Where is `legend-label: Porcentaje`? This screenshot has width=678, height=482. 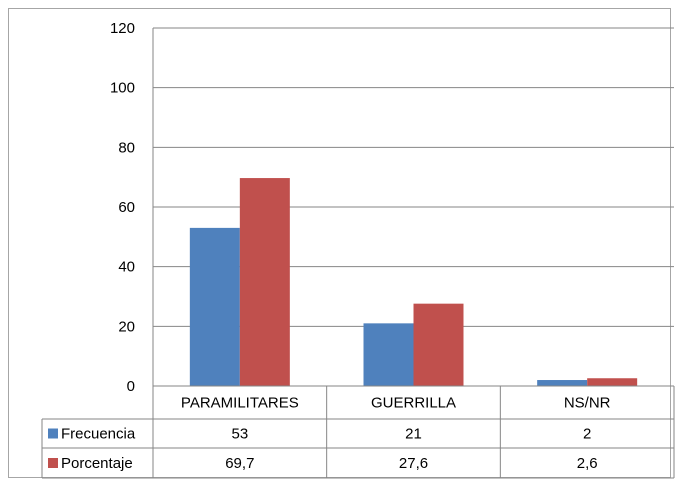
legend-label: Porcentaje is located at coordinates (97, 463).